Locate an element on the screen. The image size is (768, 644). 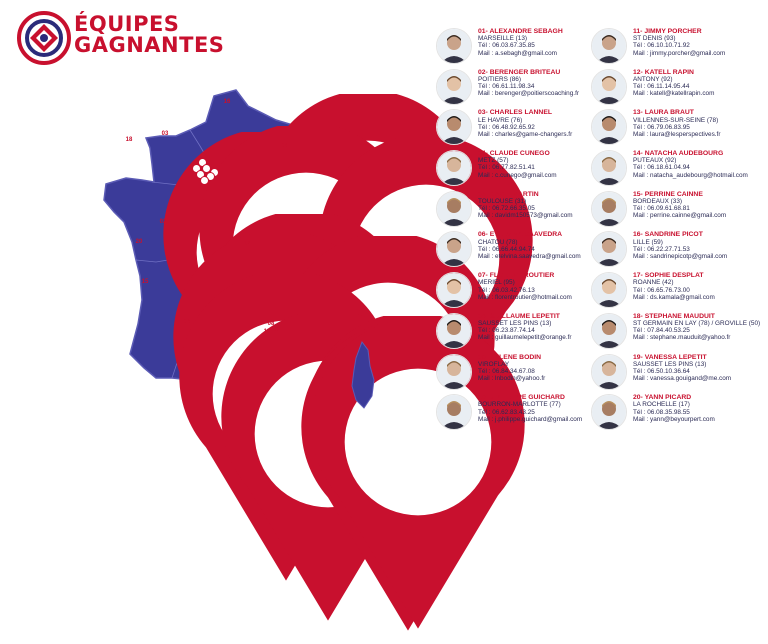
coach-name: 09- HELENE BODIN is located at coordinates (510, 357).